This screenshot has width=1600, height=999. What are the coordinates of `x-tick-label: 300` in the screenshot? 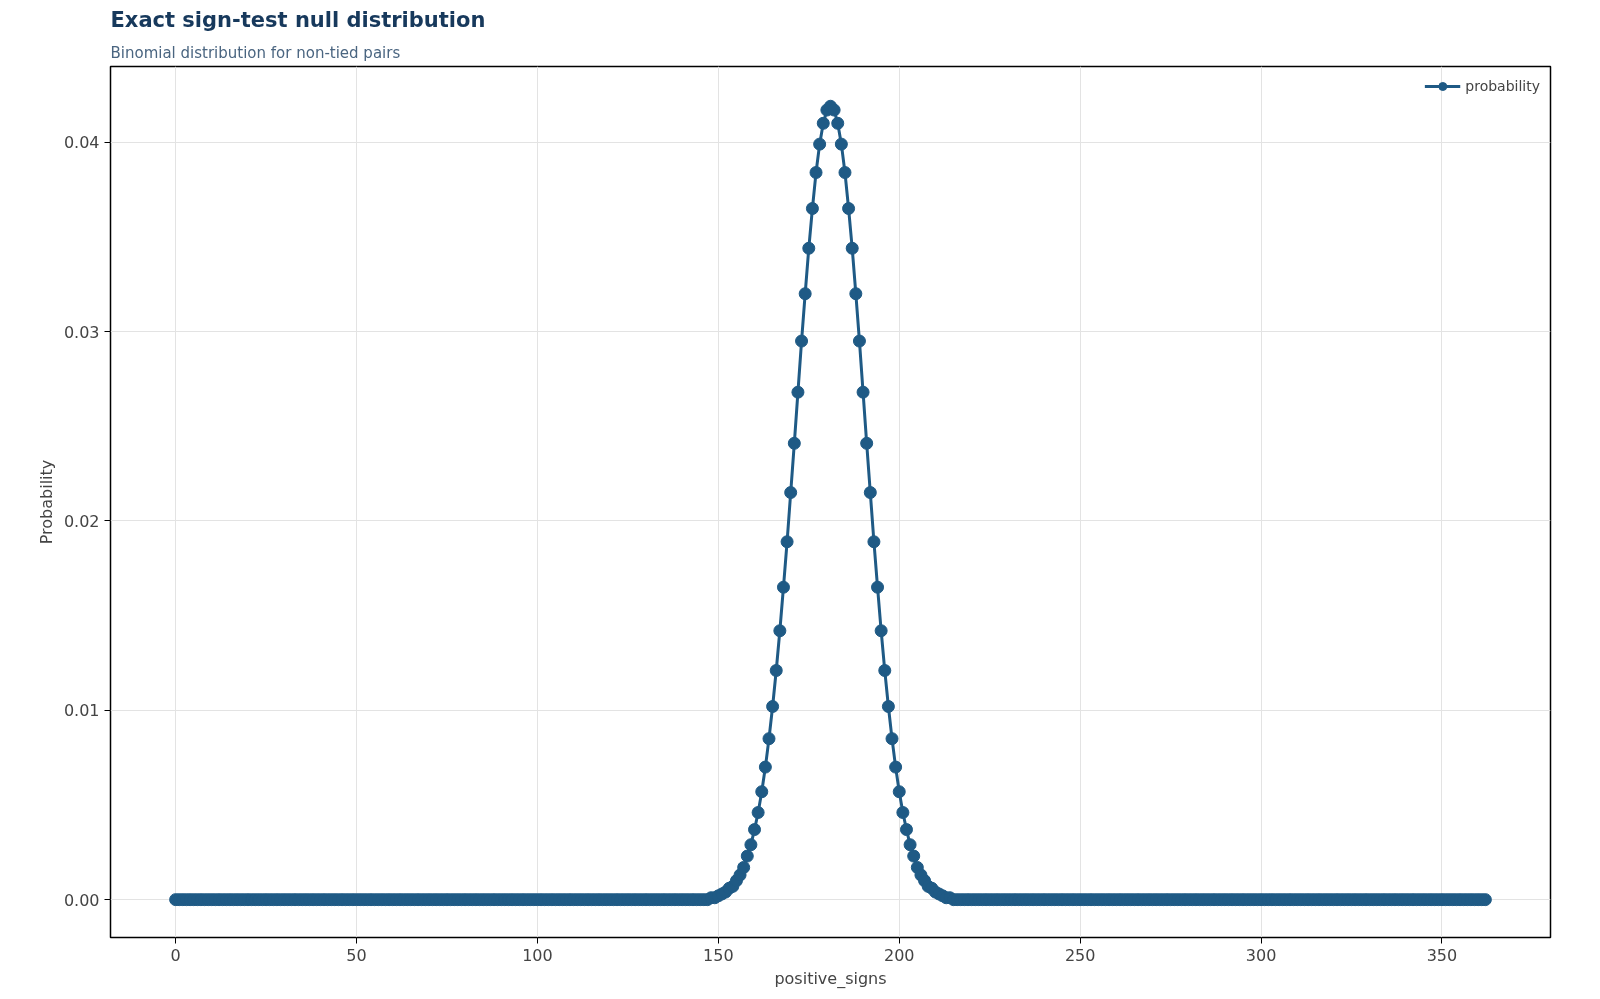 It's located at (1261, 955).